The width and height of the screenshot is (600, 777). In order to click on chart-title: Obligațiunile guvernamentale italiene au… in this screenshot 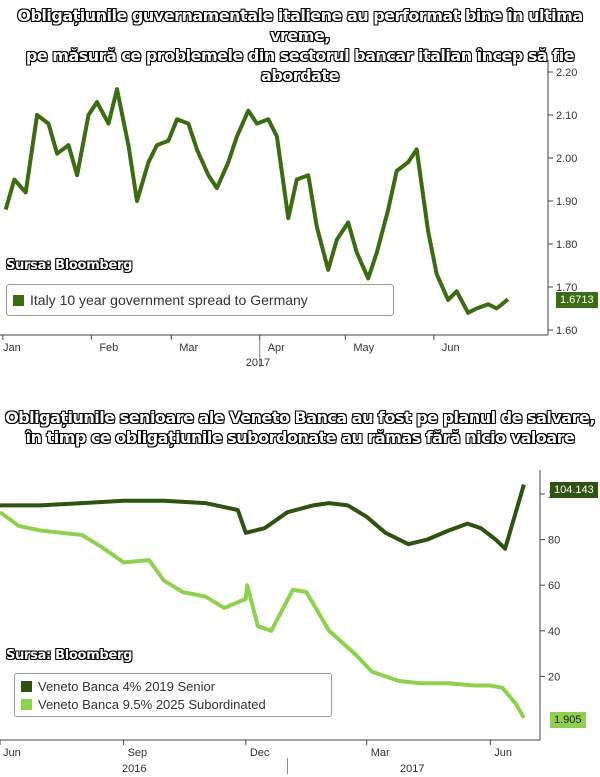, I will do `click(300, 46)`.